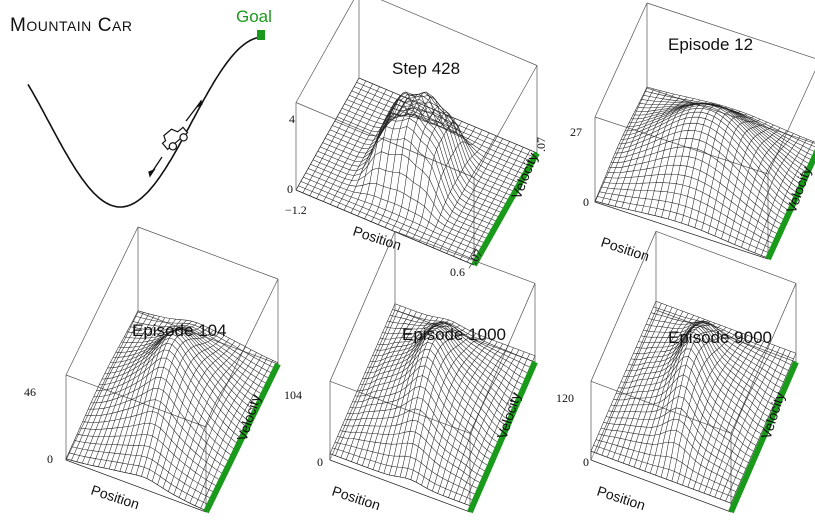  What do you see at coordinates (292, 119) in the screenshot?
I see `z-tick-top: 4` at bounding box center [292, 119].